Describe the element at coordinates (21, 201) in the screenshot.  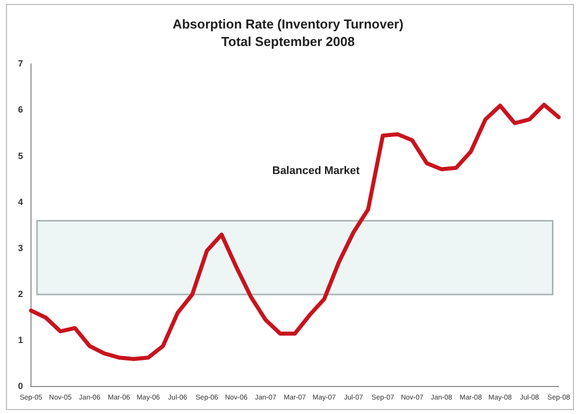
I see `y-tick-label: 4` at that location.